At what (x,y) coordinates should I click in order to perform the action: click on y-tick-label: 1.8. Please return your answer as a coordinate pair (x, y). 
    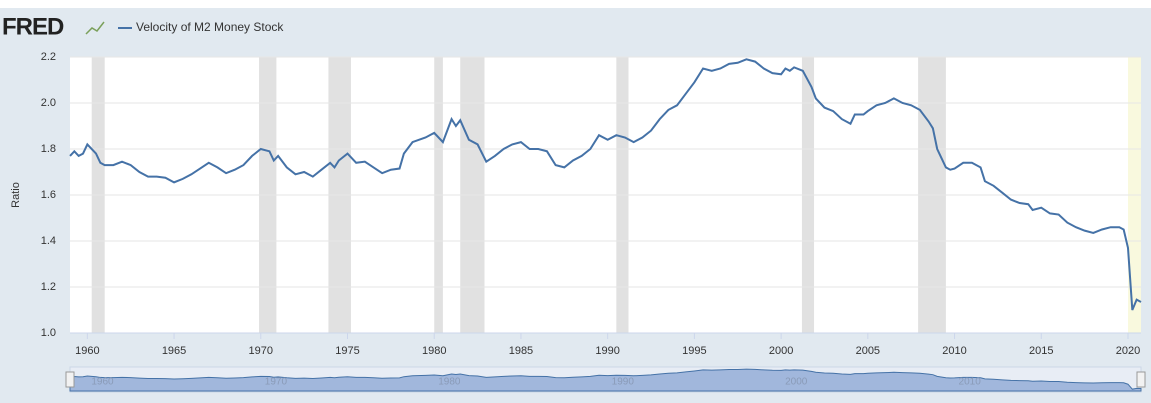
    Looking at the image, I should click on (48, 149).